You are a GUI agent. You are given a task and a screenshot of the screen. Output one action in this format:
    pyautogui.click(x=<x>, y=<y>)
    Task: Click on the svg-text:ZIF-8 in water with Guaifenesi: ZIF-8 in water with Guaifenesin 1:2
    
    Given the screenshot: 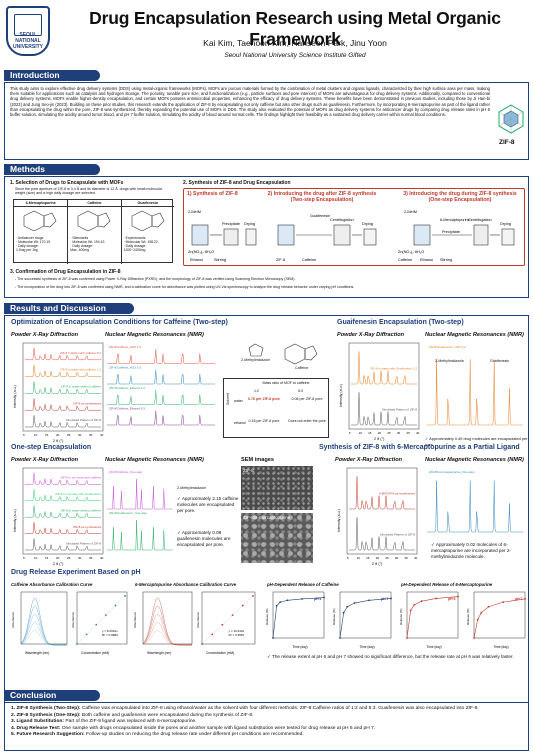 What is the action you would take?
    pyautogui.click(x=393, y=369)
    